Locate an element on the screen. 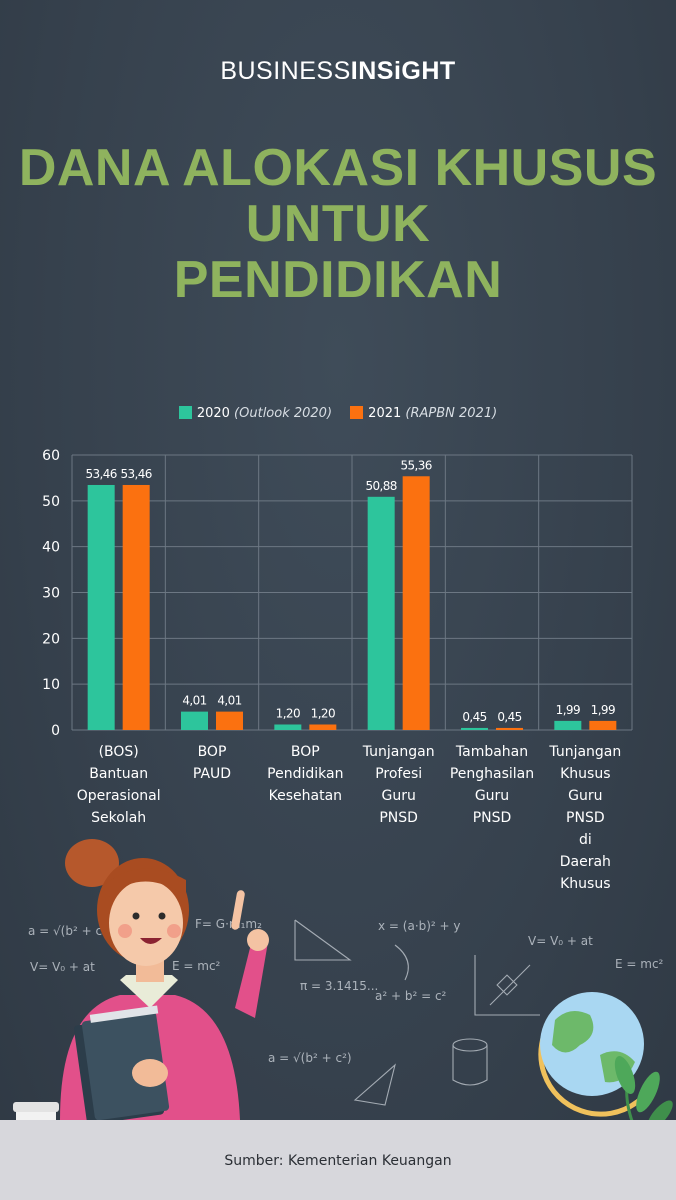 The height and width of the screenshot is (1200, 676). formula-3: F= G·m₁m₂ is located at coordinates (228, 924).